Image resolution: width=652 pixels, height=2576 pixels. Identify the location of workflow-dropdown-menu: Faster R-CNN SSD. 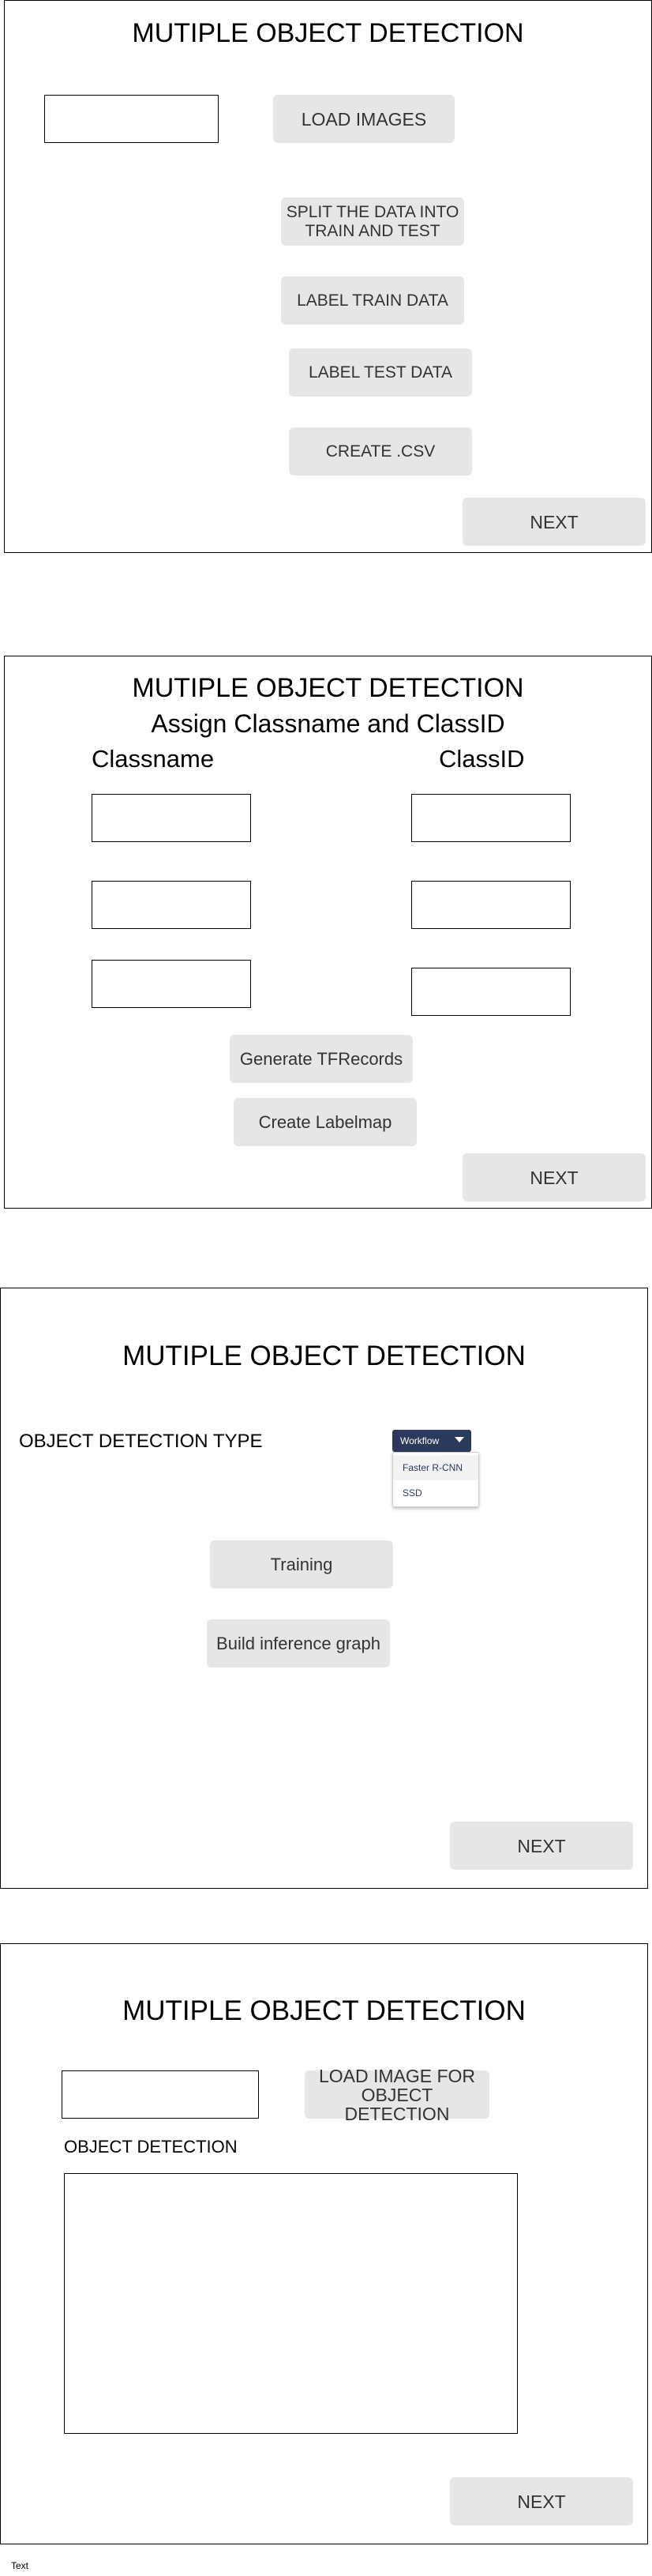
(435, 1480).